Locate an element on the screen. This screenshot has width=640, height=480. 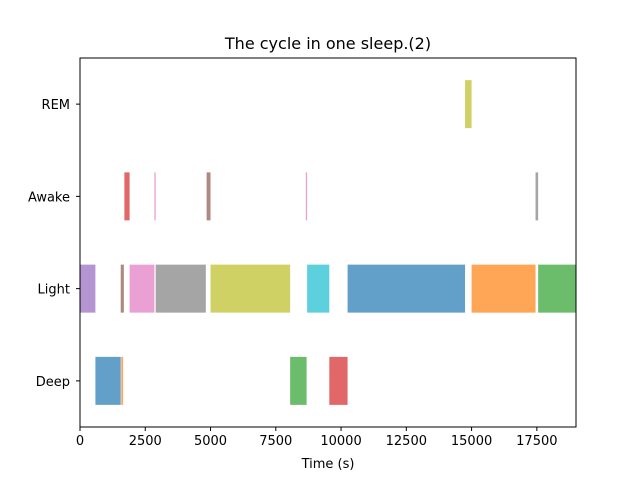
x-tick-label: 7500 is located at coordinates (275, 441).